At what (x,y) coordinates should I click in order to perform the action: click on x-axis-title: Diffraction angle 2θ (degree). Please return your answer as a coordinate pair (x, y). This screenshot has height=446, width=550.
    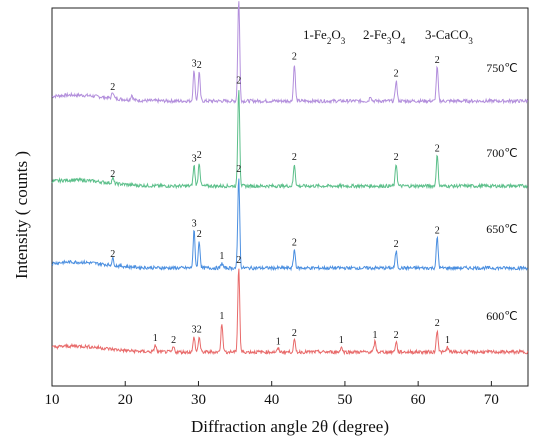
    Looking at the image, I should click on (290, 426).